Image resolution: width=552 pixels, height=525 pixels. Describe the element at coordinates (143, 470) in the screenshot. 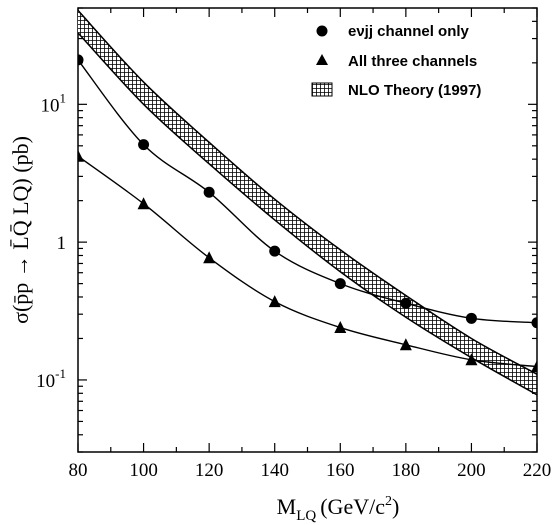

I see `x-tick-label: 100` at that location.